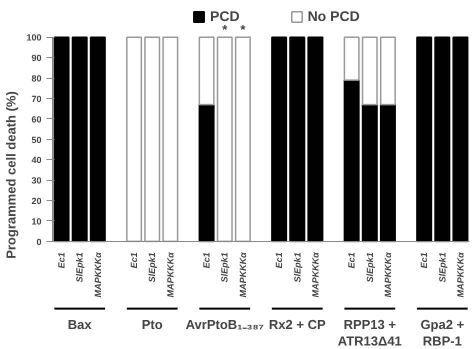  I want to click on y-tick-label: 30, so click(36, 181).